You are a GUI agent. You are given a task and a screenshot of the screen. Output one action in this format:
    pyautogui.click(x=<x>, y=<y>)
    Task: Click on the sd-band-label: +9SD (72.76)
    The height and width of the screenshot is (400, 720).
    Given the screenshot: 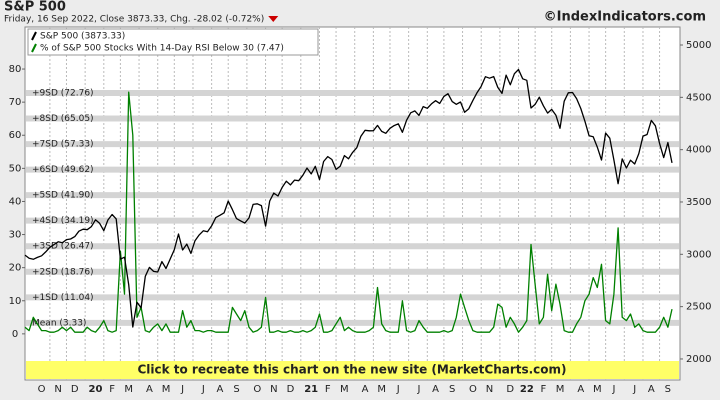 What is the action you would take?
    pyautogui.click(x=63, y=94)
    